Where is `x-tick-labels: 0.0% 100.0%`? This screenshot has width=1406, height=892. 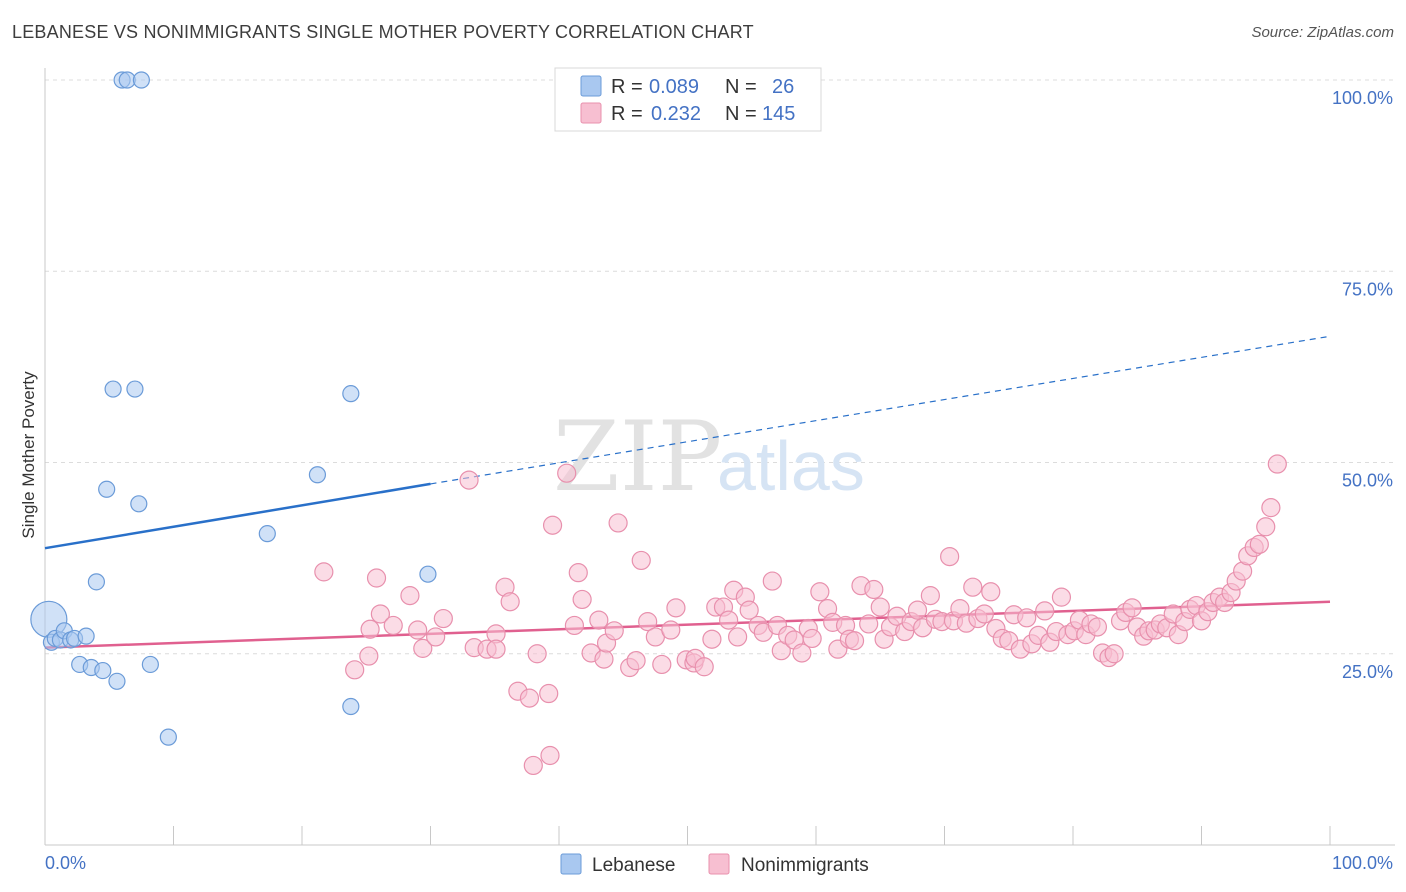
x-tick-labels: 0.0% 100.0% is located at coordinates (719, 863).